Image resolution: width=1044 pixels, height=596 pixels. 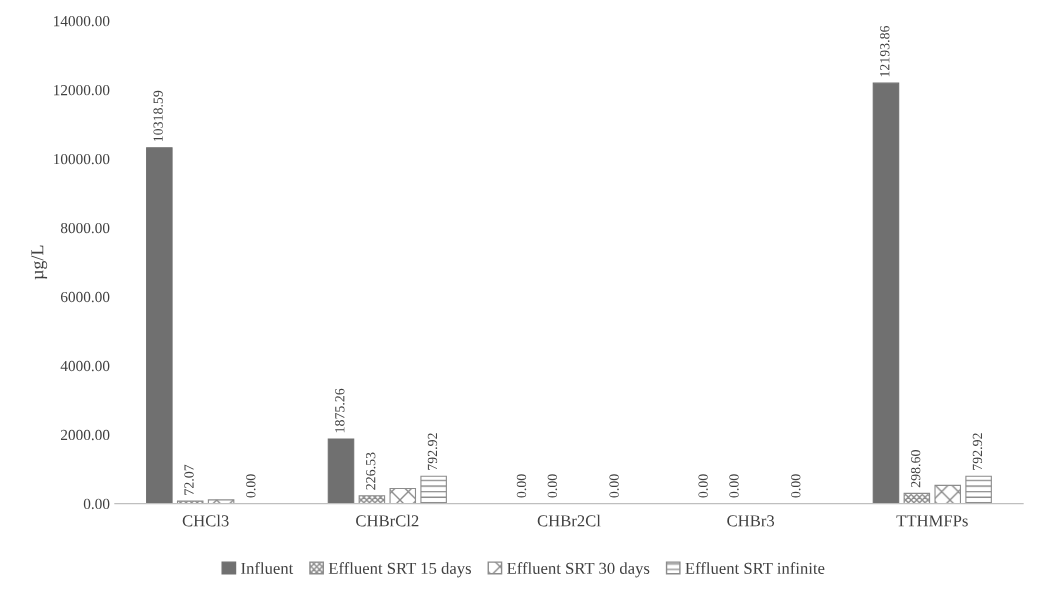 I want to click on data-label: 10318.59, so click(x=158, y=116).